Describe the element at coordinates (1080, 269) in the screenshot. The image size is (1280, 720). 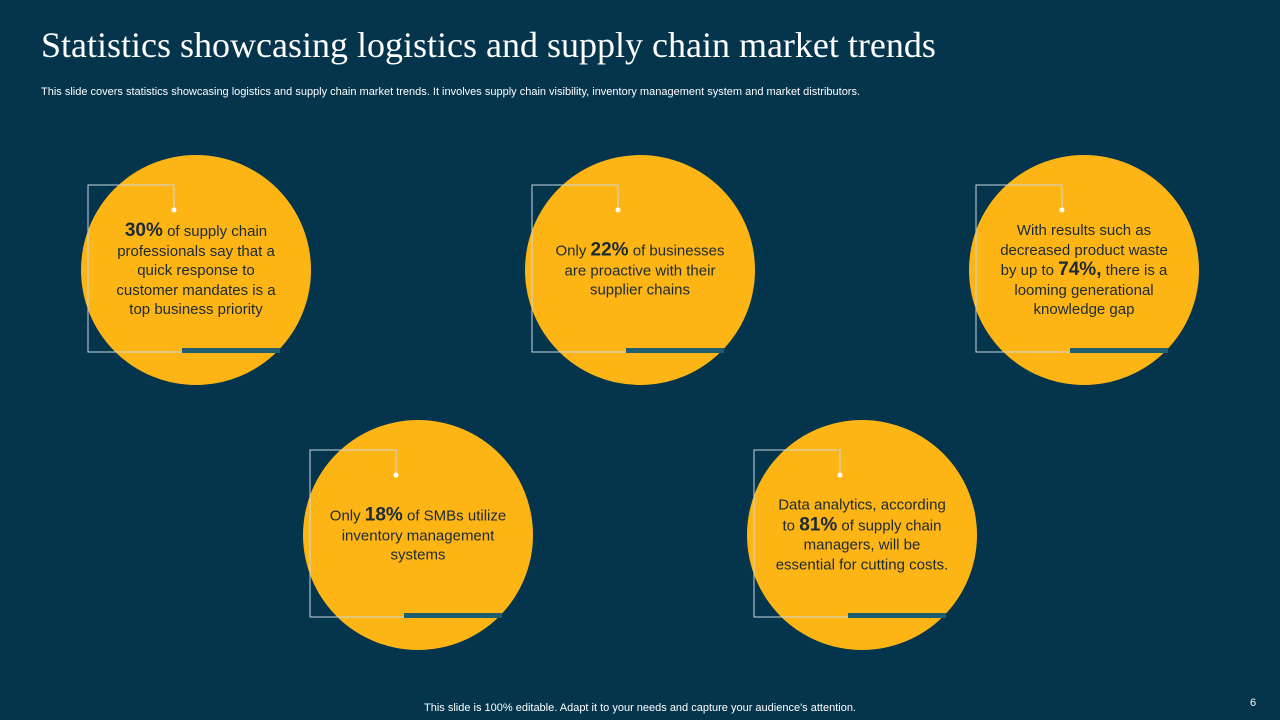
I see `stat: 74%,` at that location.